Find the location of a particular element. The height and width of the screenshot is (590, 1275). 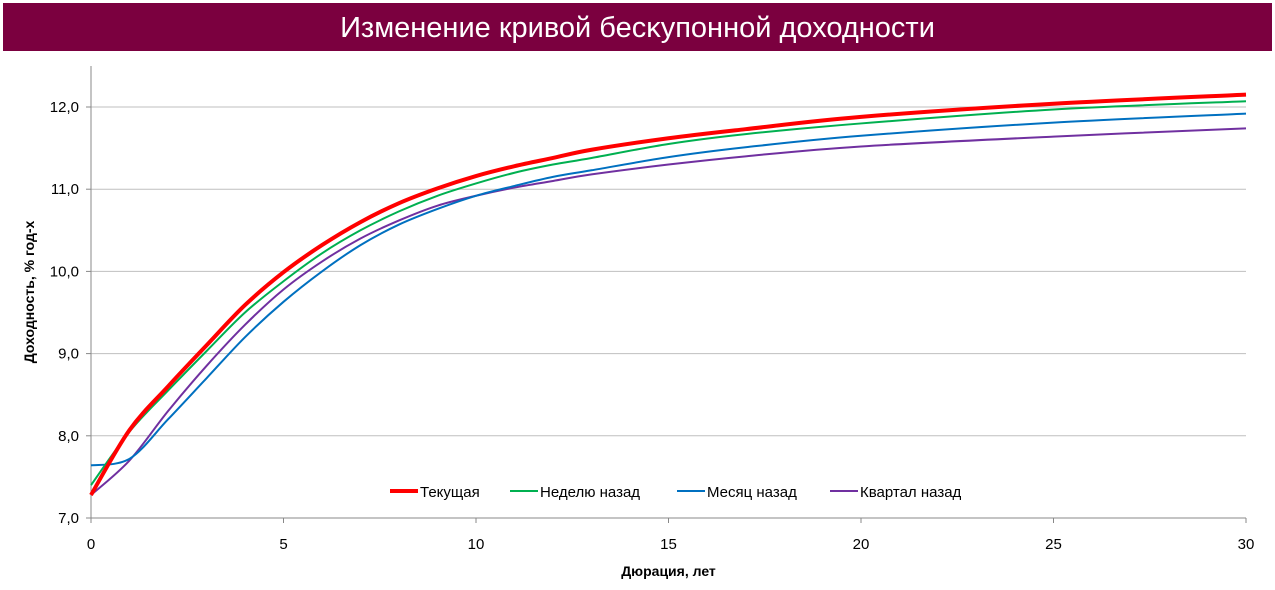

x-tick-label: 25 is located at coordinates (1053, 544).